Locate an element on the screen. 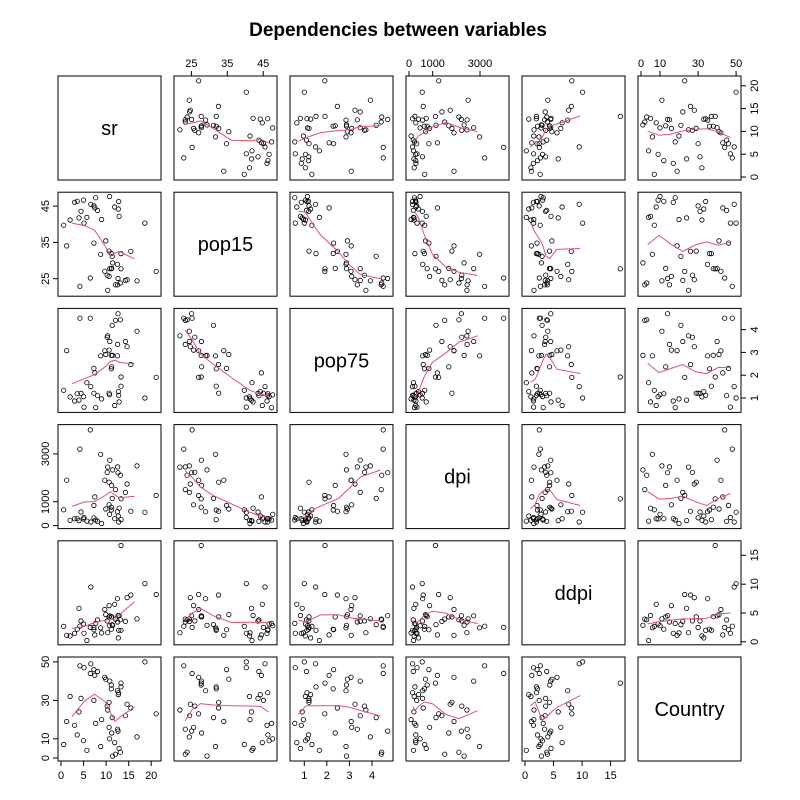 The width and height of the screenshot is (800, 800). panel-frame-pop75-dpi is located at coordinates (457, 360).